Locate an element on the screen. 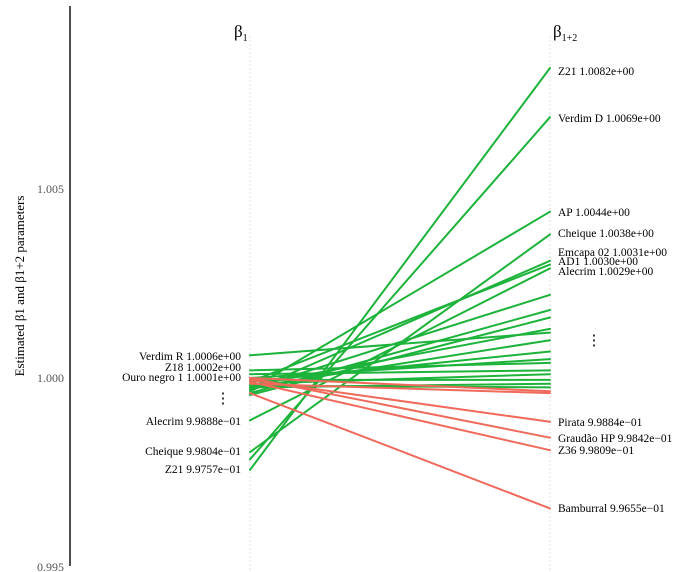 The width and height of the screenshot is (685, 572). y-axis-title: Estimated β1 and β1+2 parameters is located at coordinates (19, 286).